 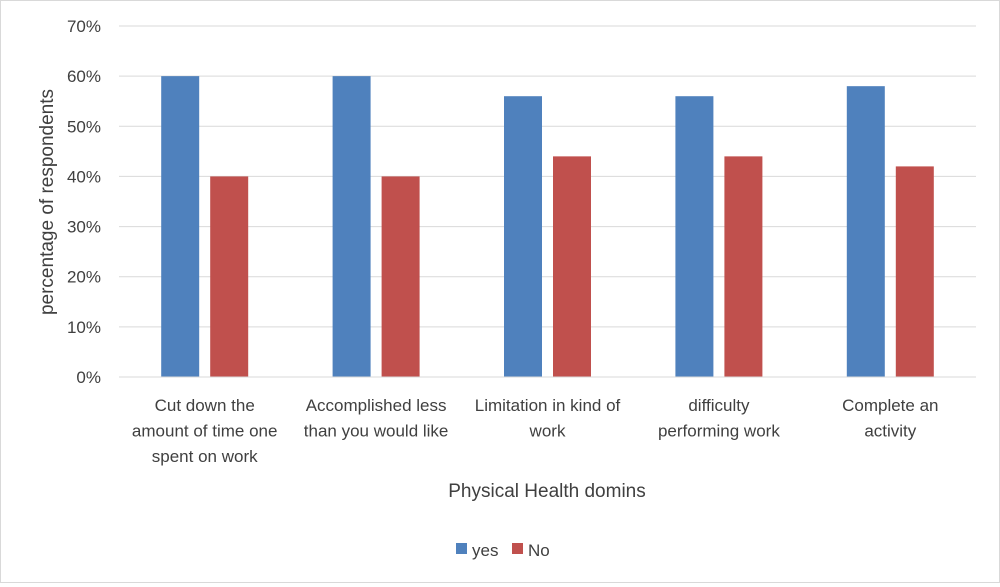 I want to click on x-category-label: Accomplished less, so click(x=376, y=405).